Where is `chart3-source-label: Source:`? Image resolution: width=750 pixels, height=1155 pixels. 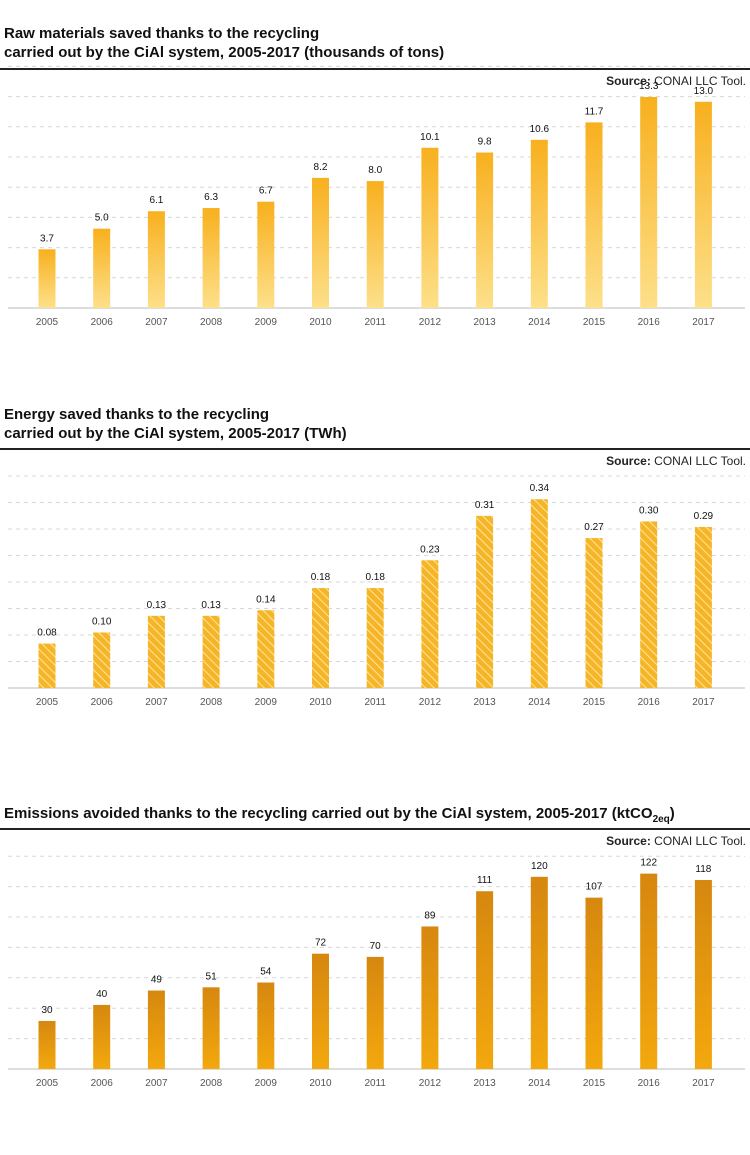
chart3-source-label: Source: is located at coordinates (628, 841).